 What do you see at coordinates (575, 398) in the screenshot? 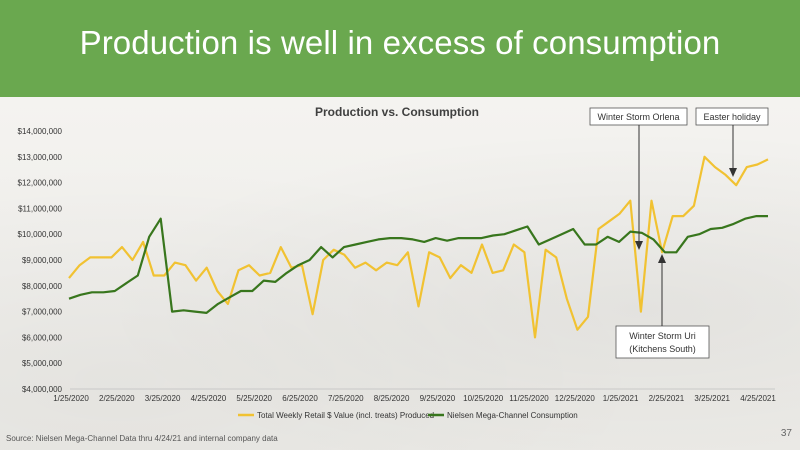
I see `x-tick-label: 12/25/2020` at bounding box center [575, 398].